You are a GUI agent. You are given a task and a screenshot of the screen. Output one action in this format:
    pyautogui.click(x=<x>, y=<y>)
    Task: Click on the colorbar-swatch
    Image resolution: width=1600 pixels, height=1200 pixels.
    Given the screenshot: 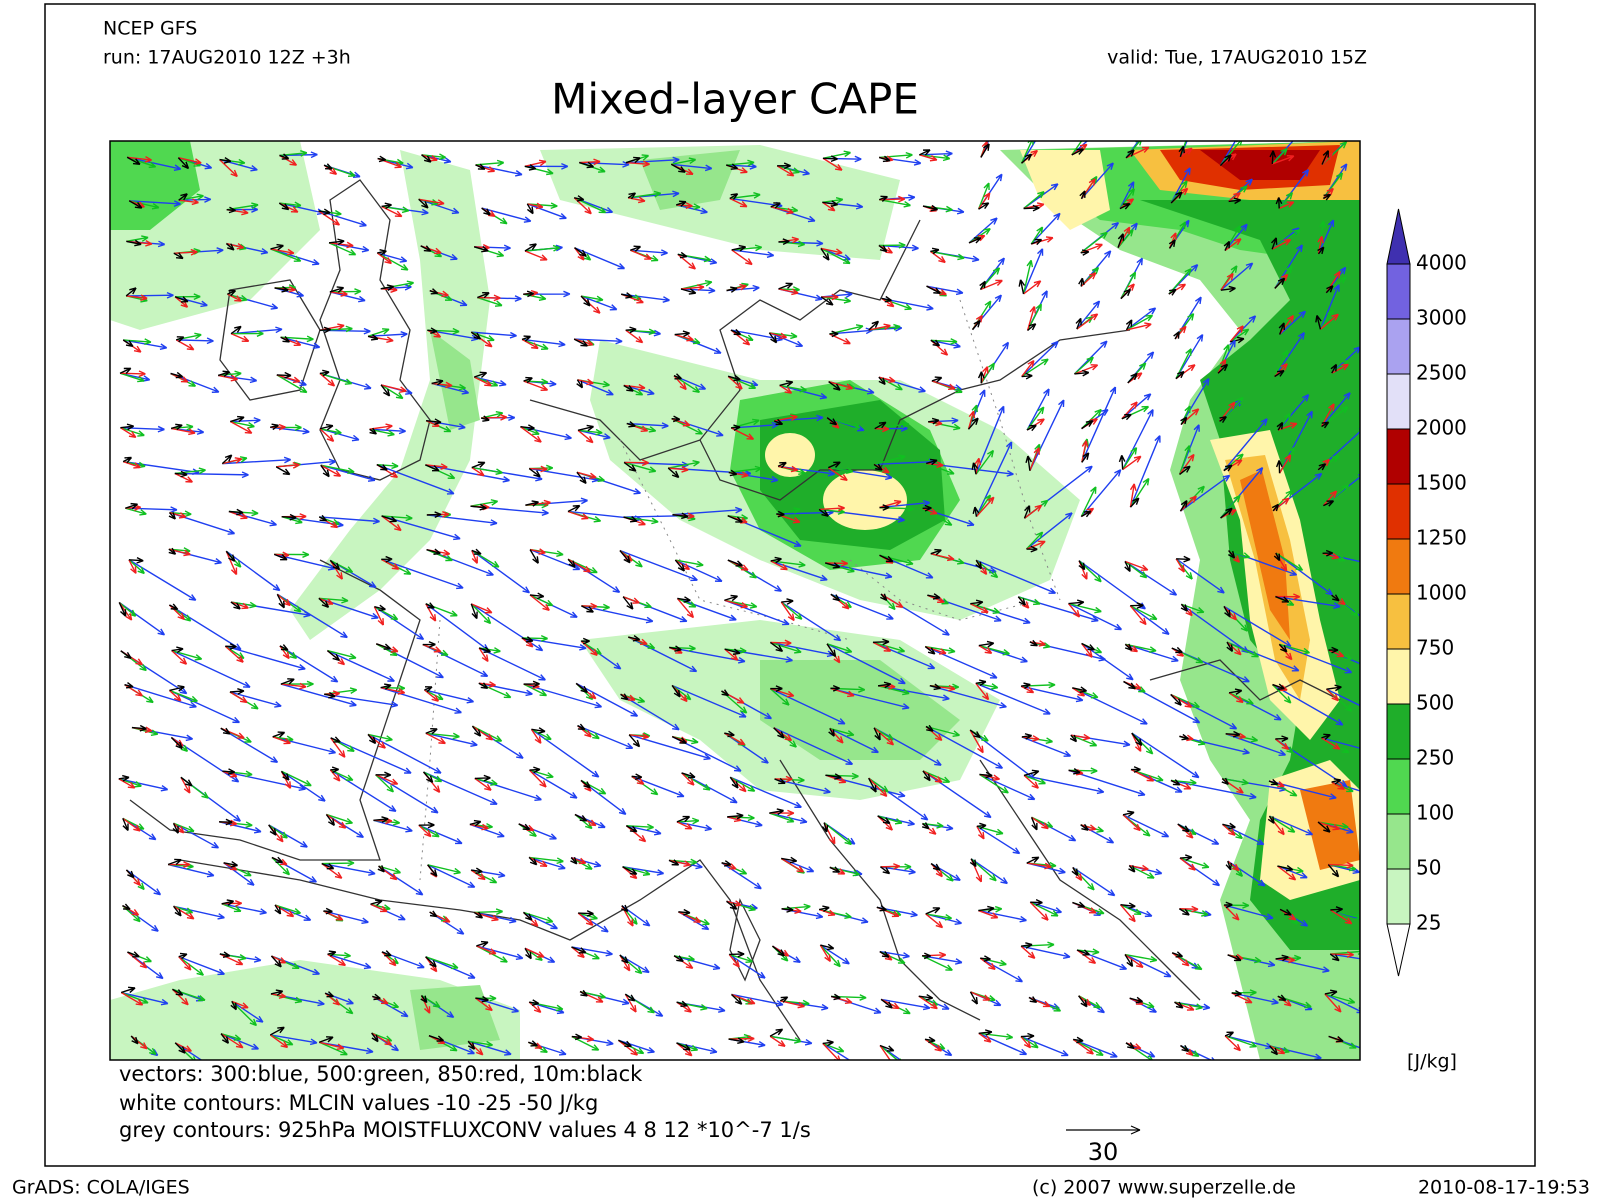 What is the action you would take?
    pyautogui.click(x=1398, y=346)
    